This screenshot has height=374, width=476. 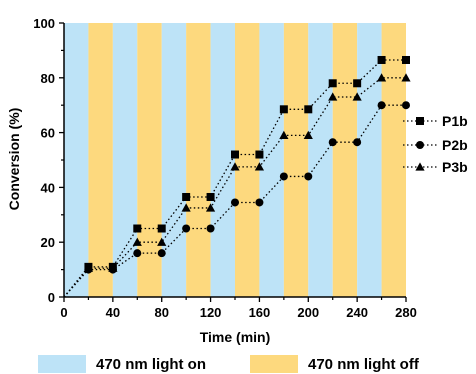 I want to click on legend-label-p2b: P2b, so click(x=455, y=145).